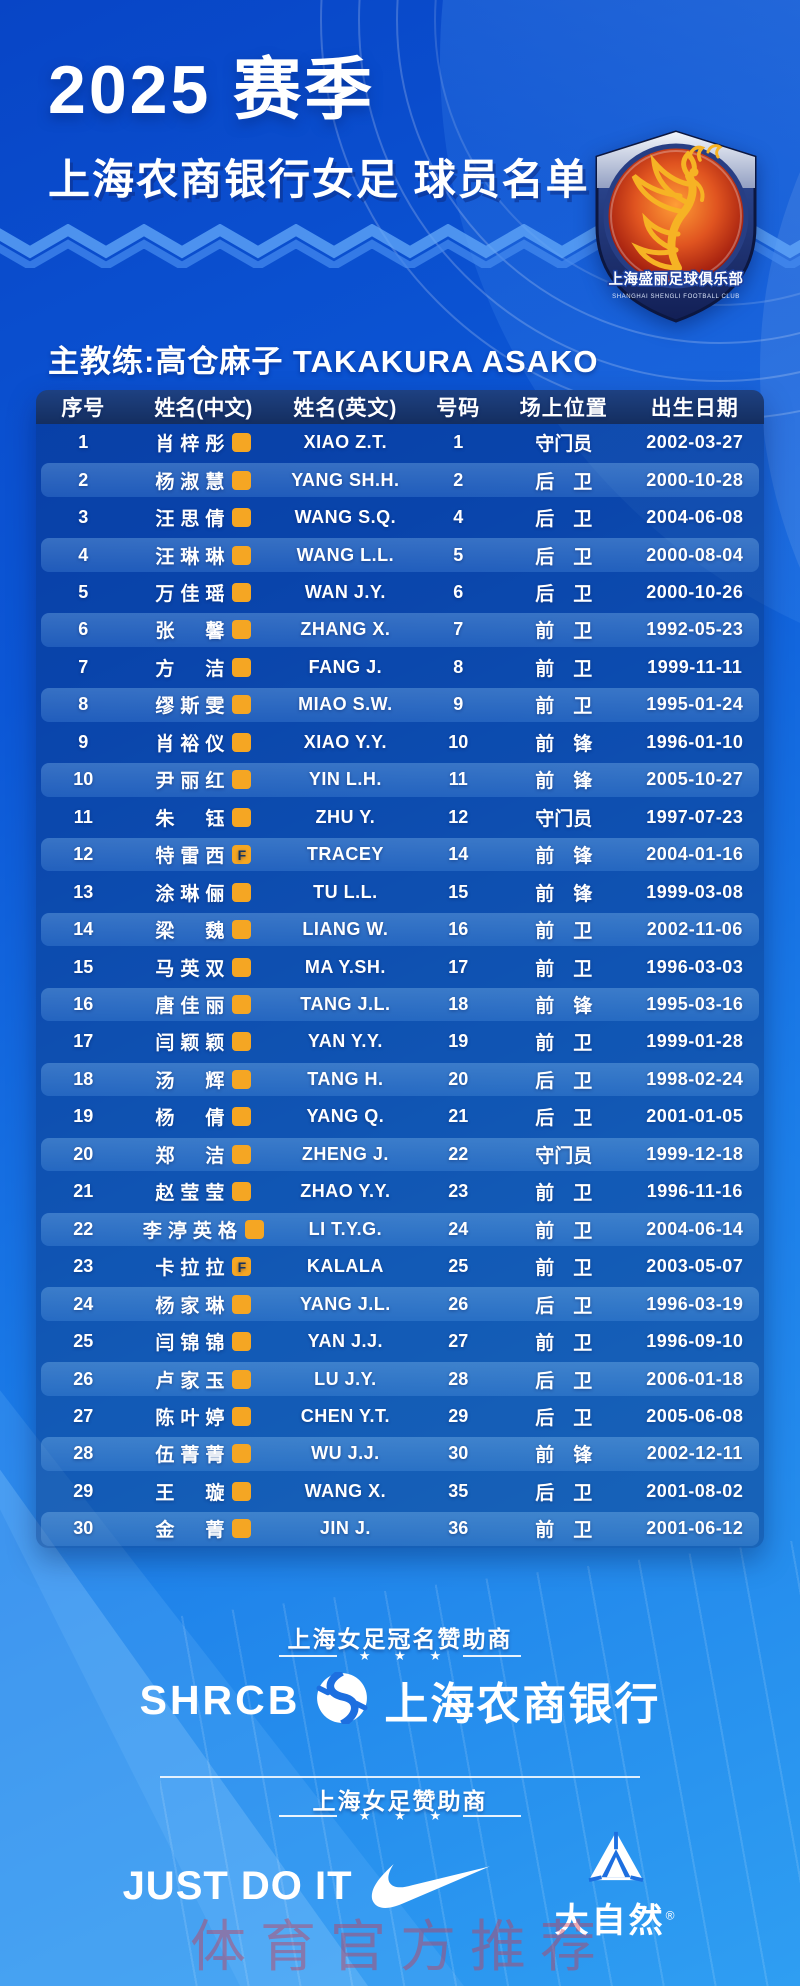 This screenshot has height=1986, width=800. I want to click on cell-no: 25, so click(83, 1341).